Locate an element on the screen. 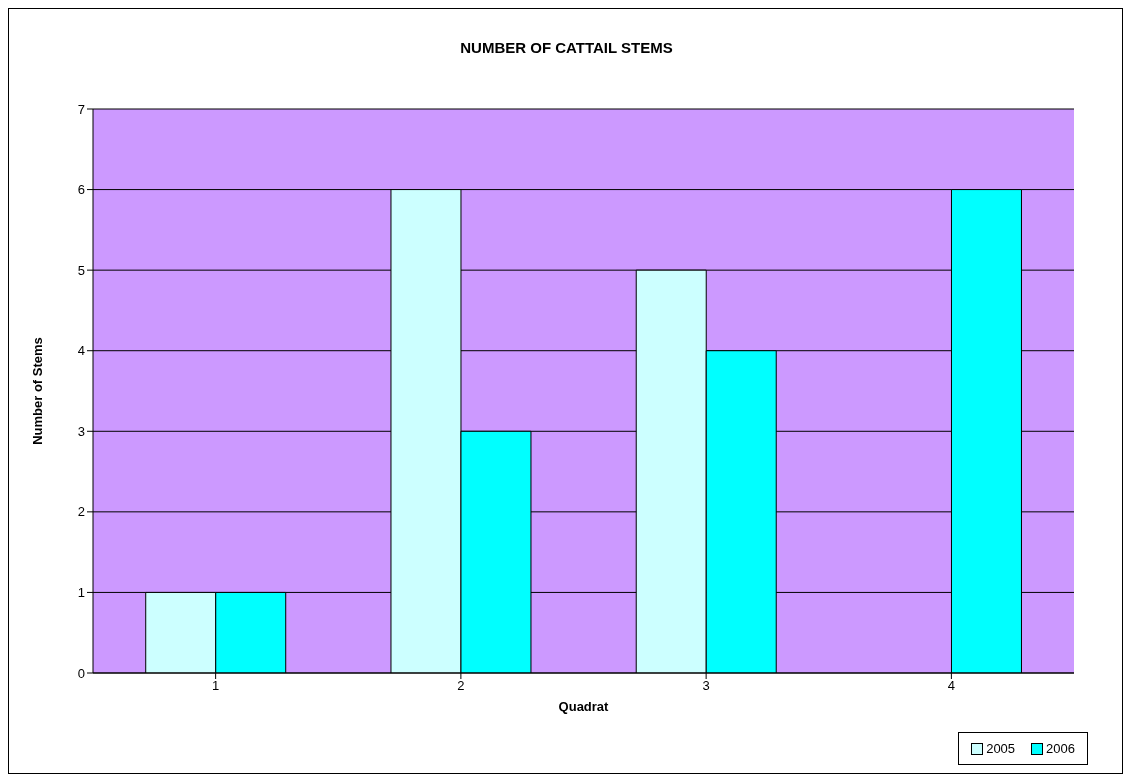 The height and width of the screenshot is (782, 1131). y-tick-label: 0 is located at coordinates (81, 673).